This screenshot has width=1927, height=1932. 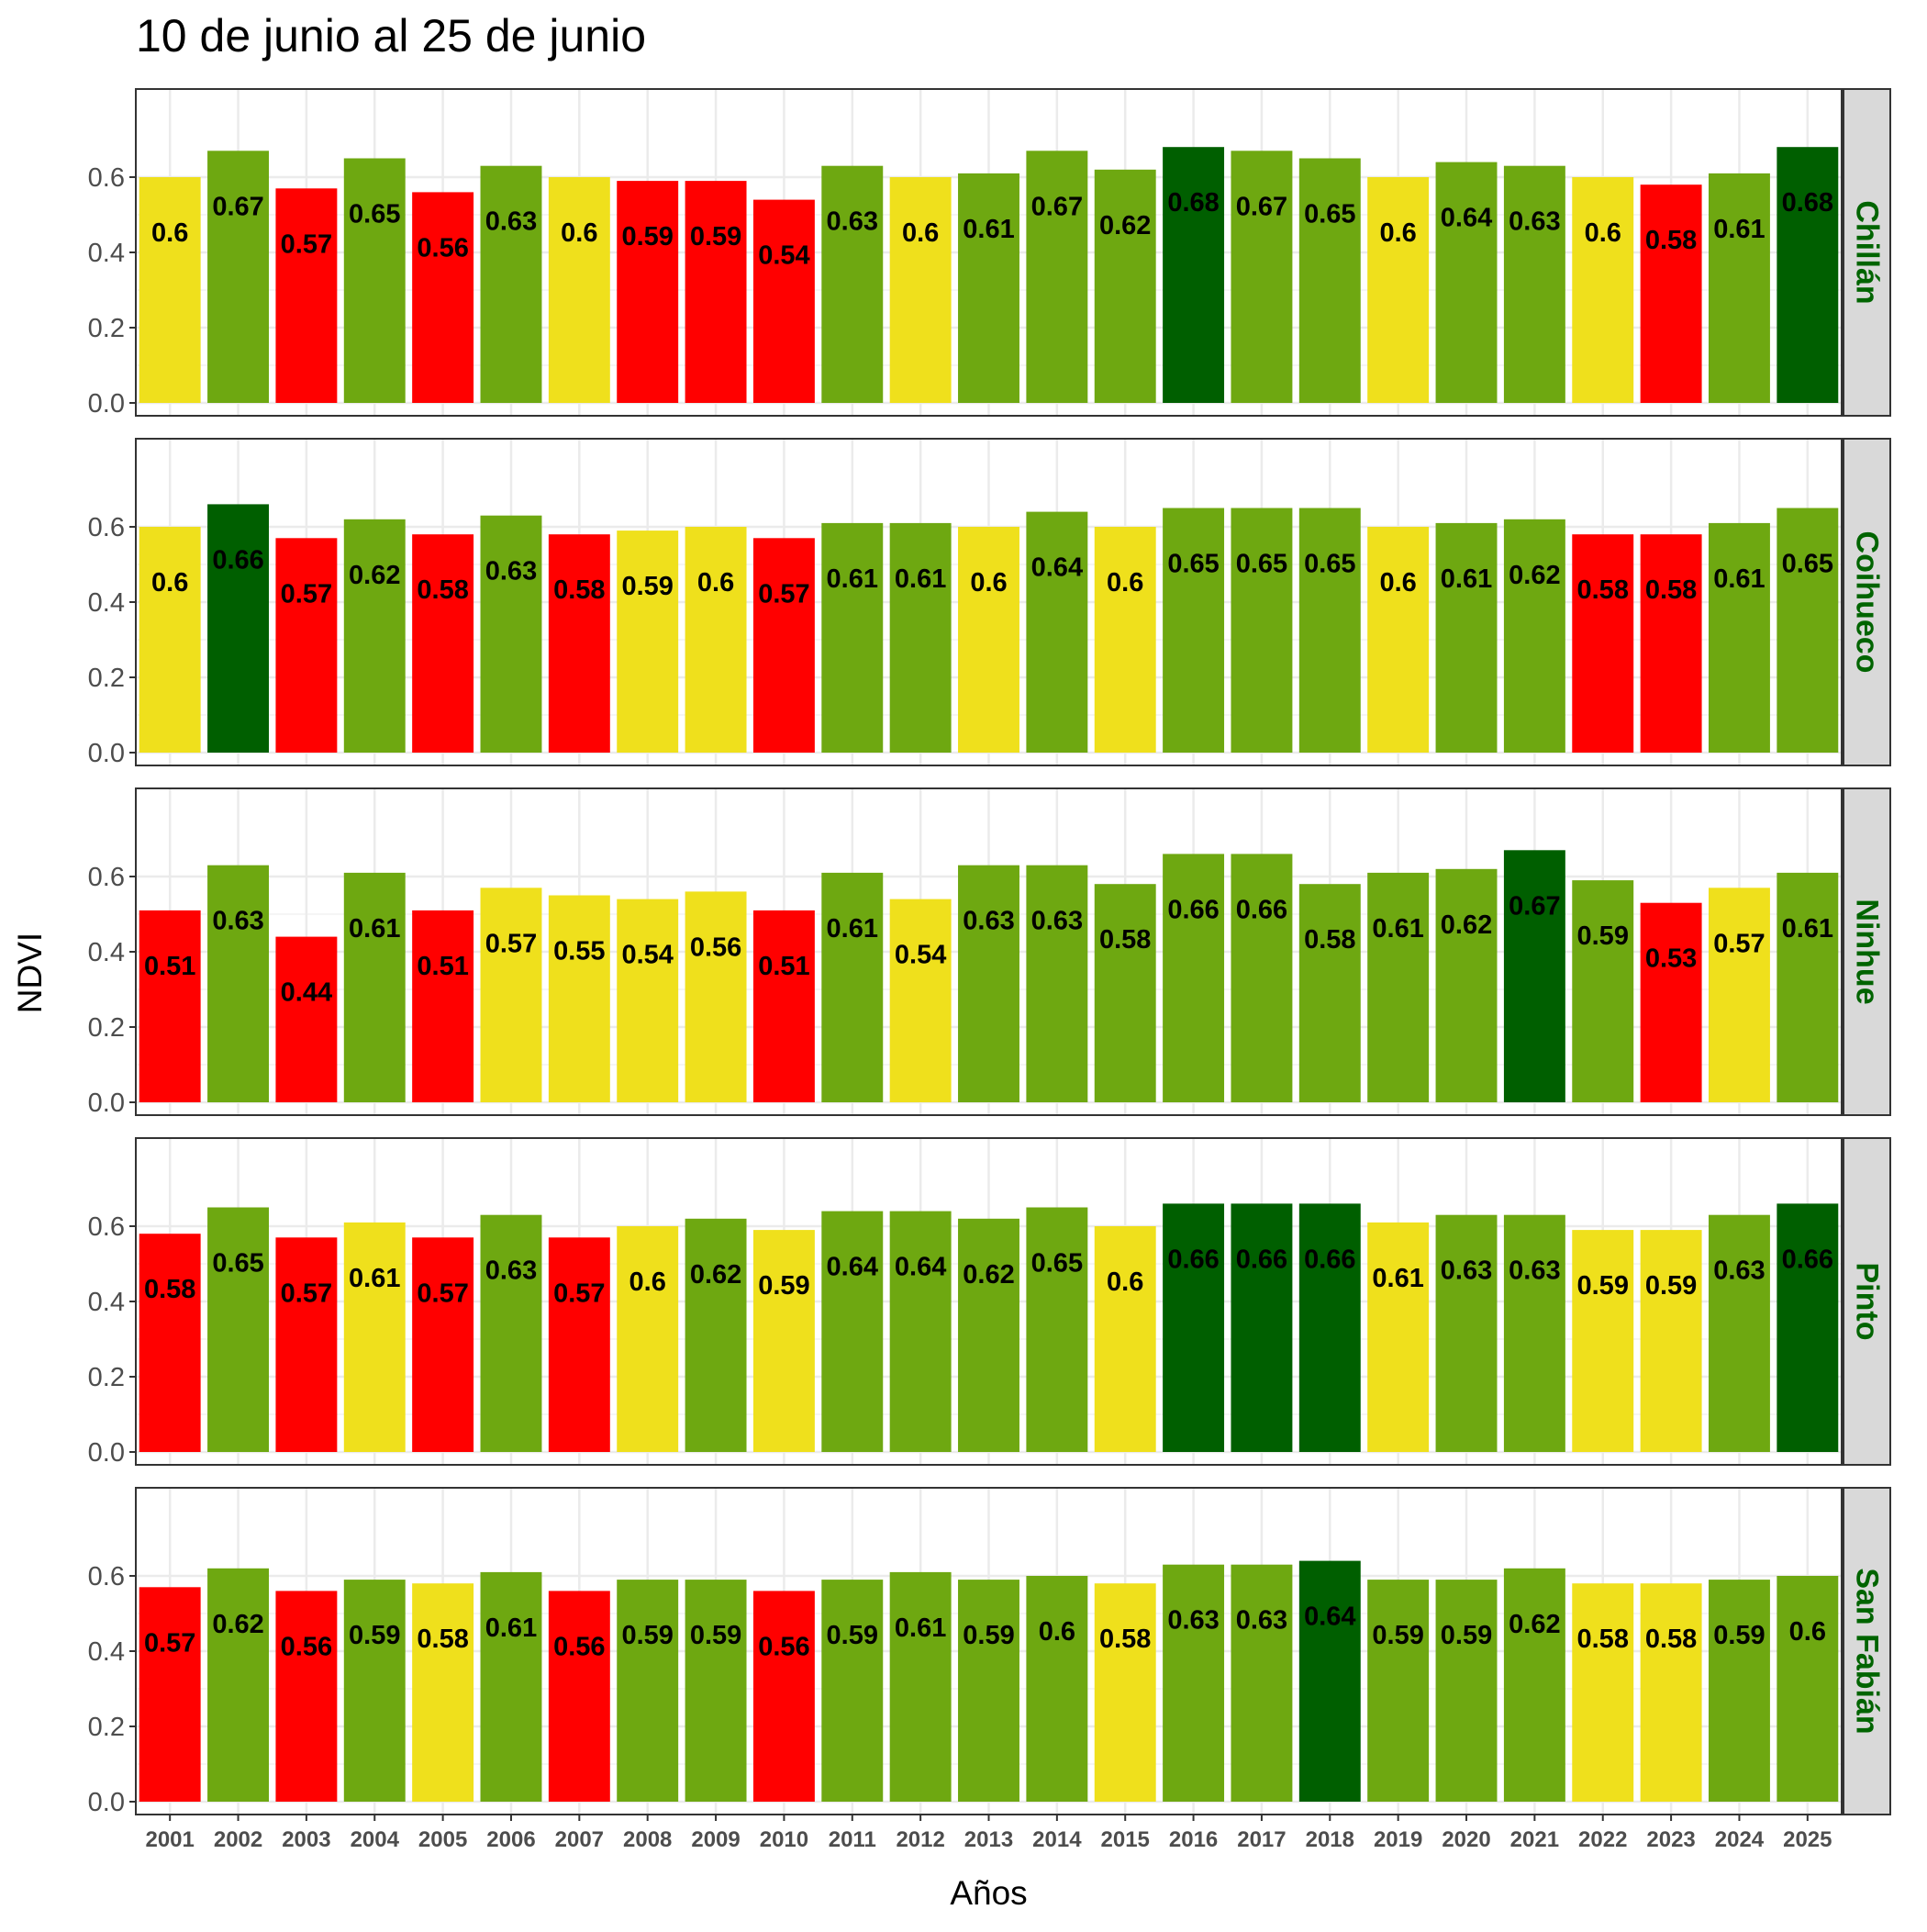 I want to click on bar-2011, so click(x=852, y=637).